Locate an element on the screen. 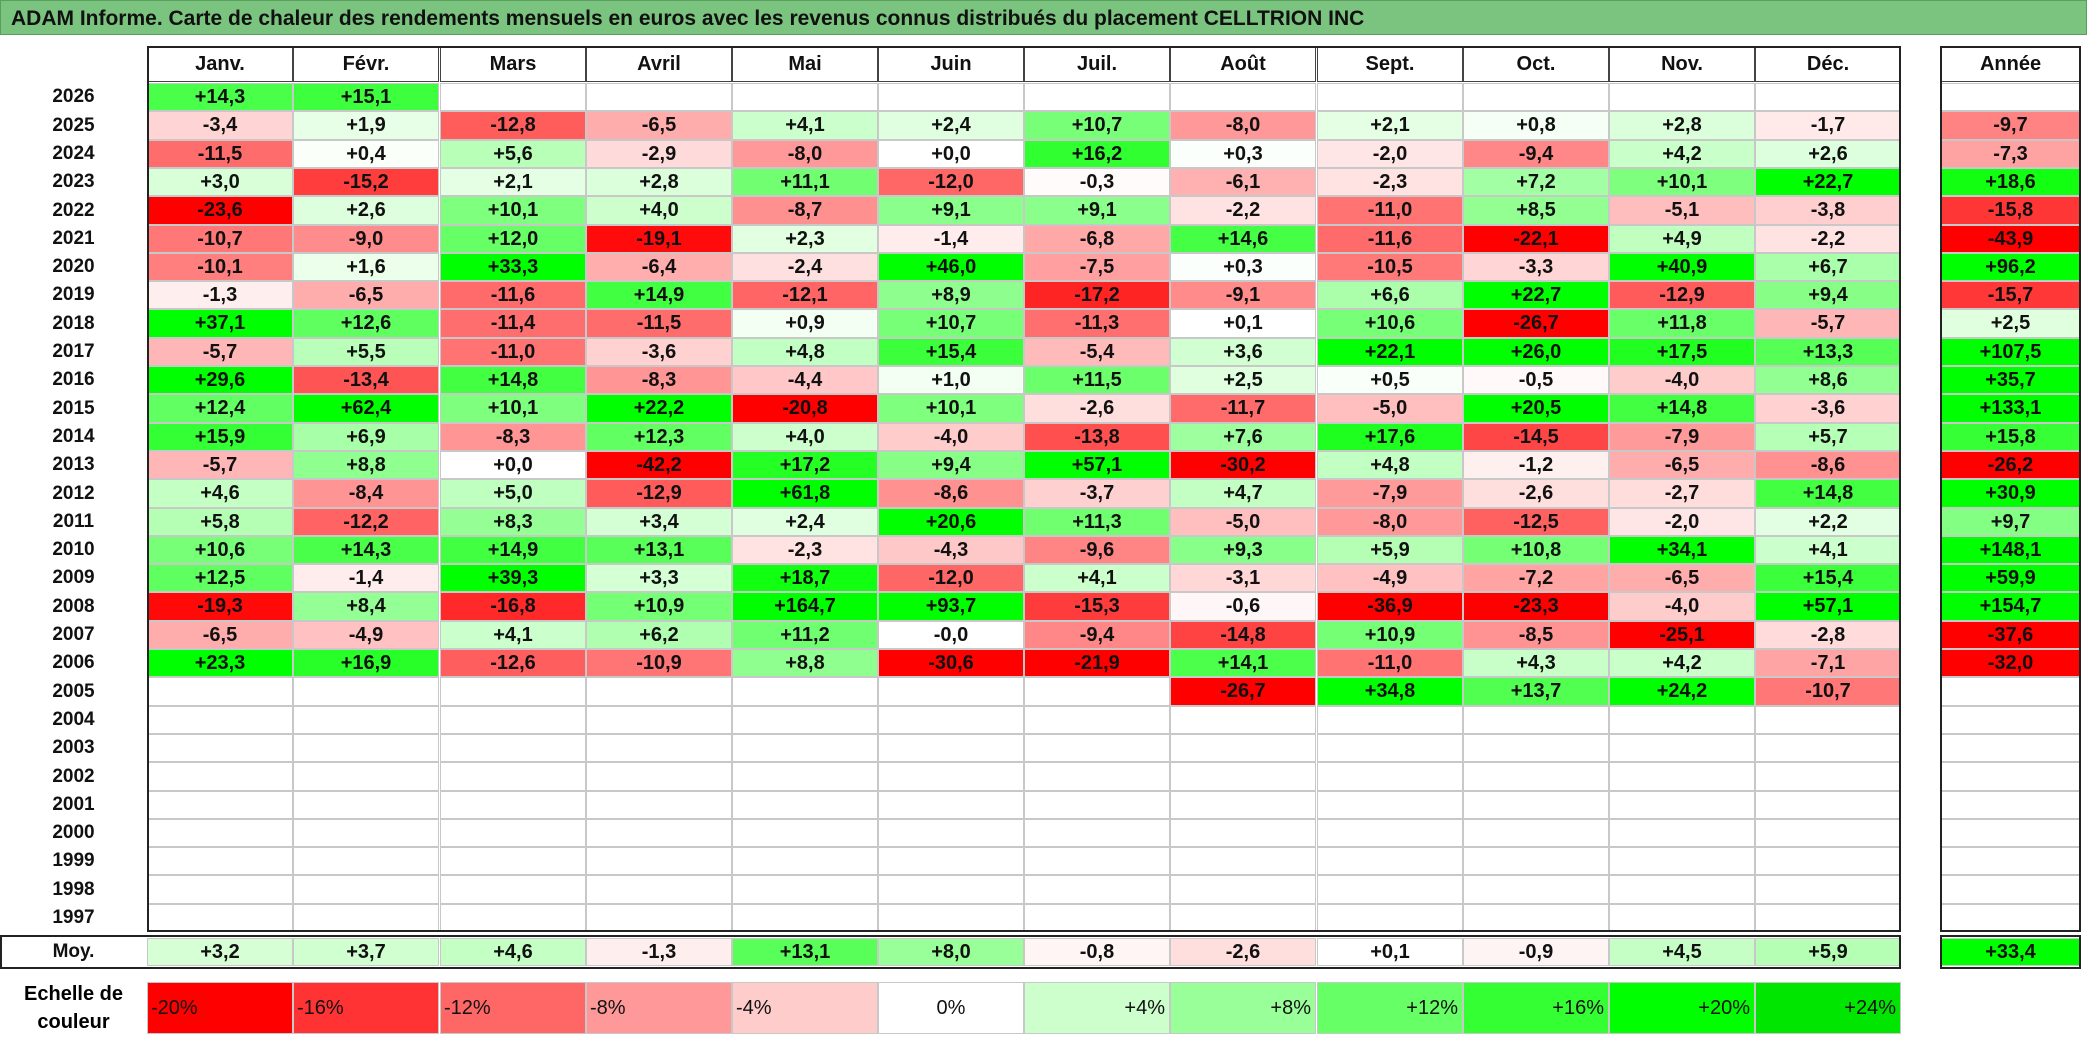 Image resolution: width=2087 pixels, height=1037 pixels. heatmap-cell: -9,0 is located at coordinates (366, 239).